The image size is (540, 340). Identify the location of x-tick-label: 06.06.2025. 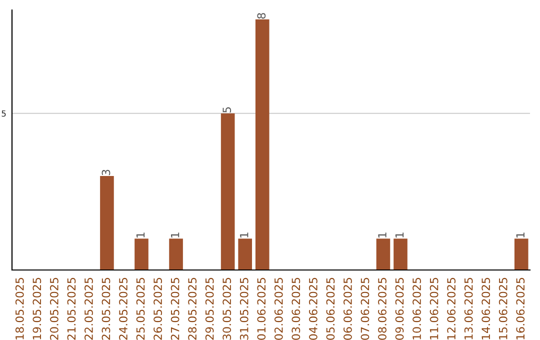
(348, 309).